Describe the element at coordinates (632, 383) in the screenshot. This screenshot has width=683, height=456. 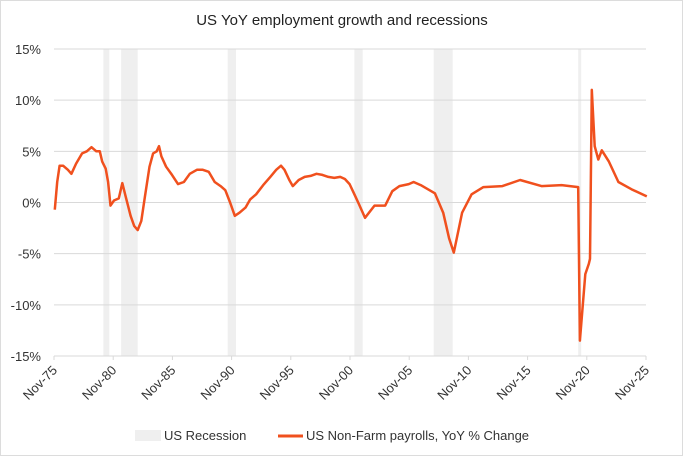
I see `x-tick-label: Nov-25` at that location.